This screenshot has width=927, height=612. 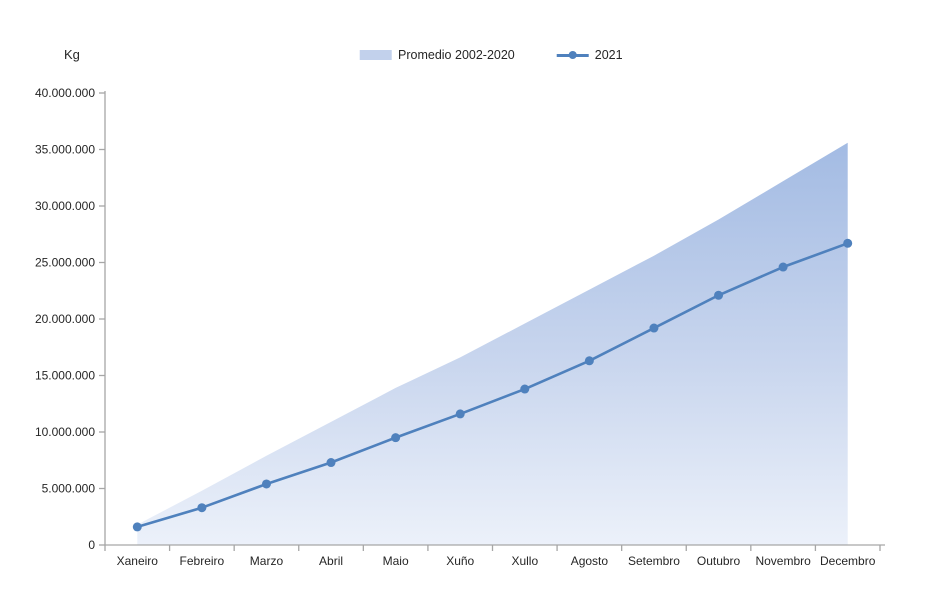 I want to click on y-axis-title: Kg, so click(x=72, y=54).